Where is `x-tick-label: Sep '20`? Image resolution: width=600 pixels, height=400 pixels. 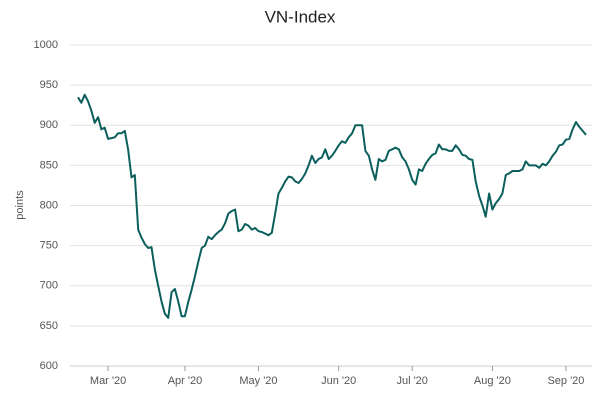
x-tick-label: Sep '20 is located at coordinates (565, 381).